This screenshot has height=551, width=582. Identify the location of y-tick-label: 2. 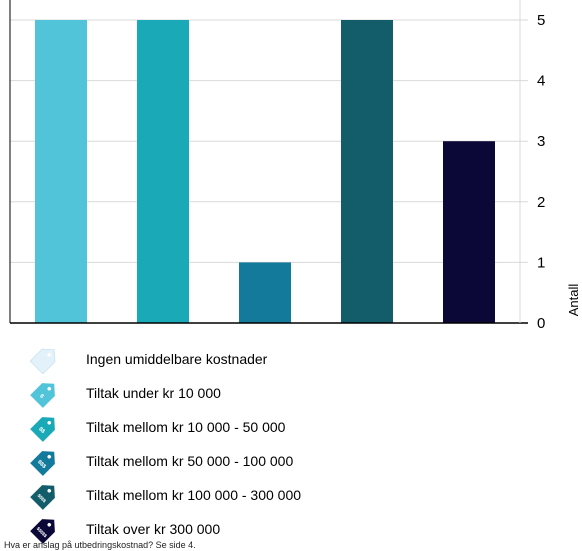
(541, 202).